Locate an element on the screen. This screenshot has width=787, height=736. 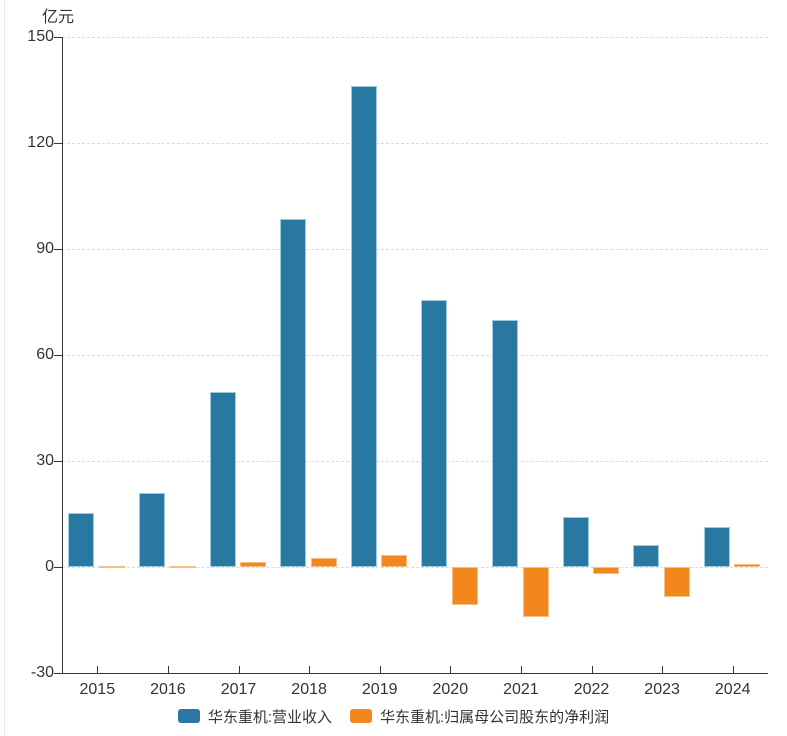
x-axis-tick-2016 is located at coordinates (168, 669).